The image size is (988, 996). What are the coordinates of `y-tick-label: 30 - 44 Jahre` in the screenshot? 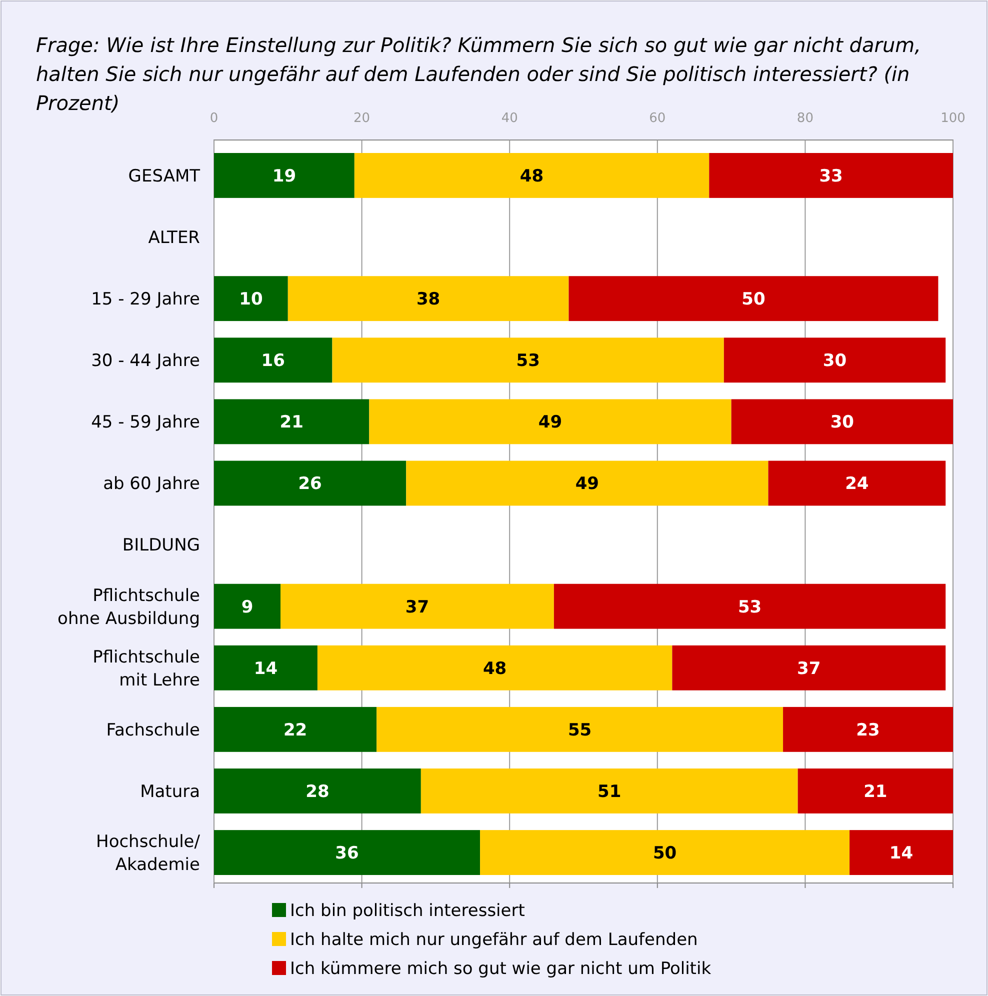 It's located at (145, 361).